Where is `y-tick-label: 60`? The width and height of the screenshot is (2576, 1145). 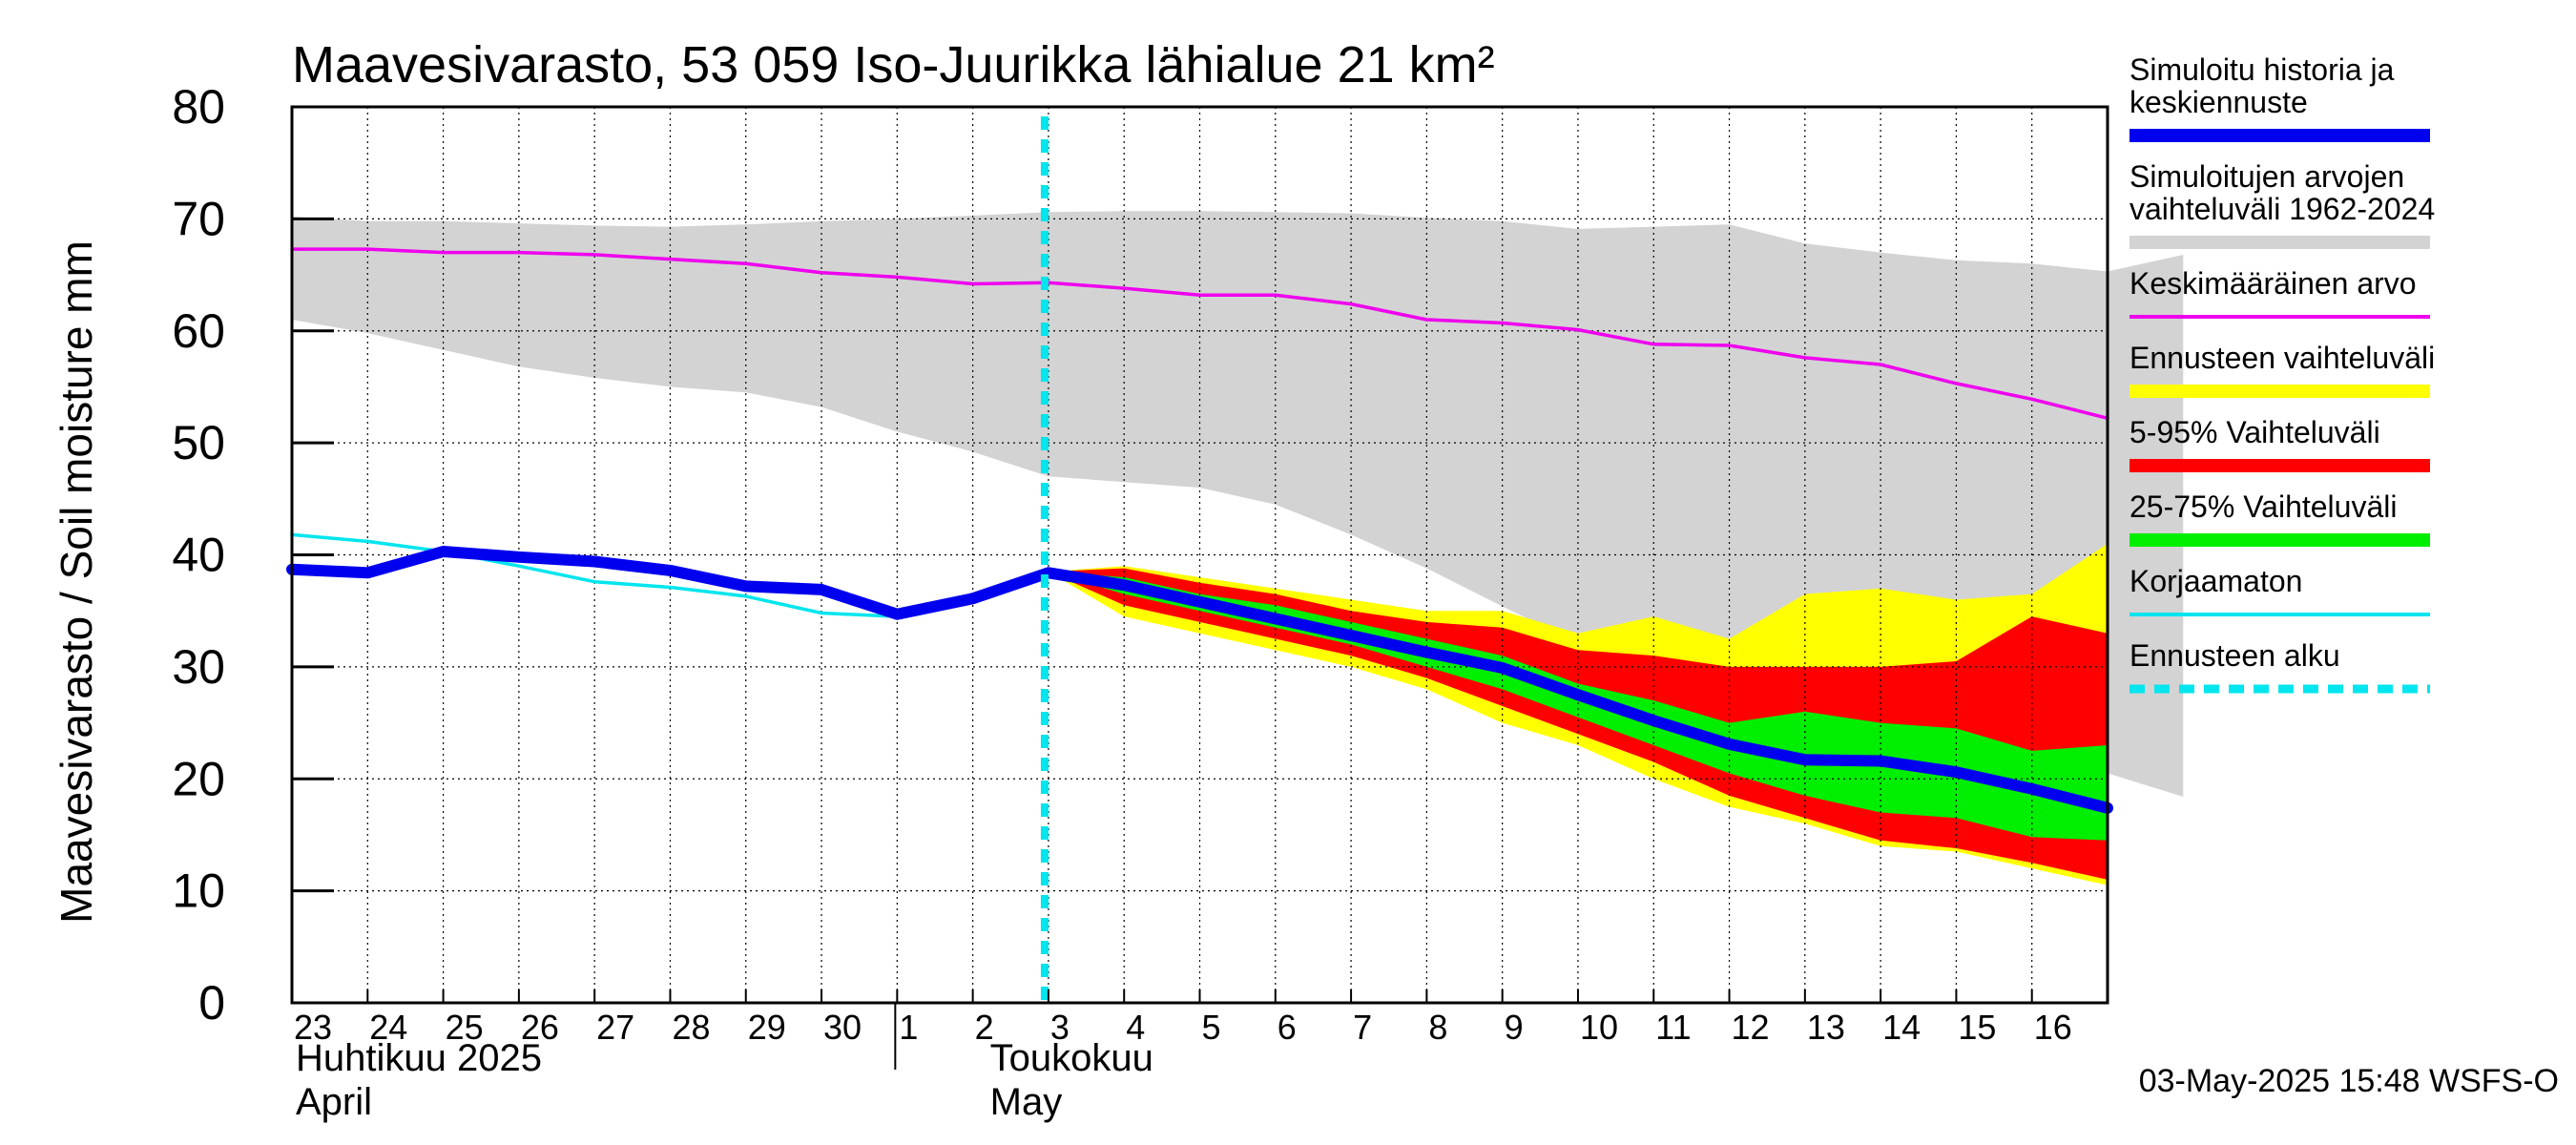 y-tick-label: 60 is located at coordinates (198, 331).